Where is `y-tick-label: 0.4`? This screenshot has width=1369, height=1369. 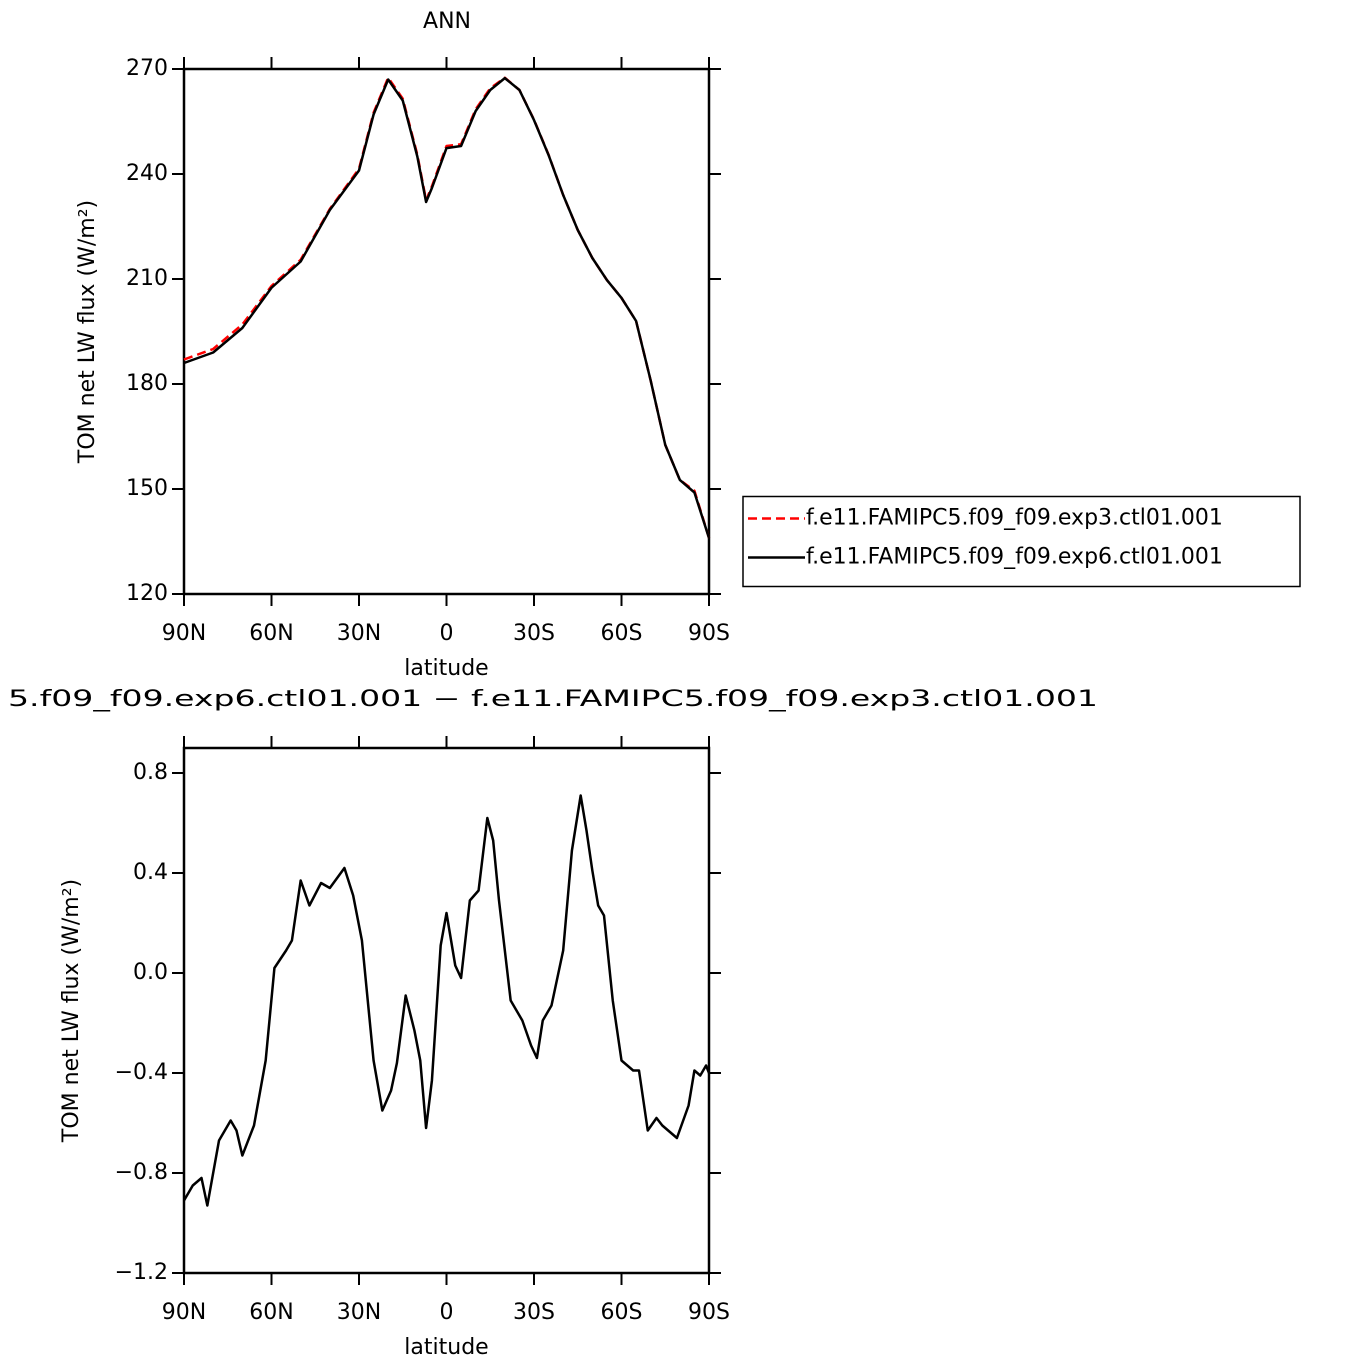 y-tick-label: 0.4 is located at coordinates (150, 872).